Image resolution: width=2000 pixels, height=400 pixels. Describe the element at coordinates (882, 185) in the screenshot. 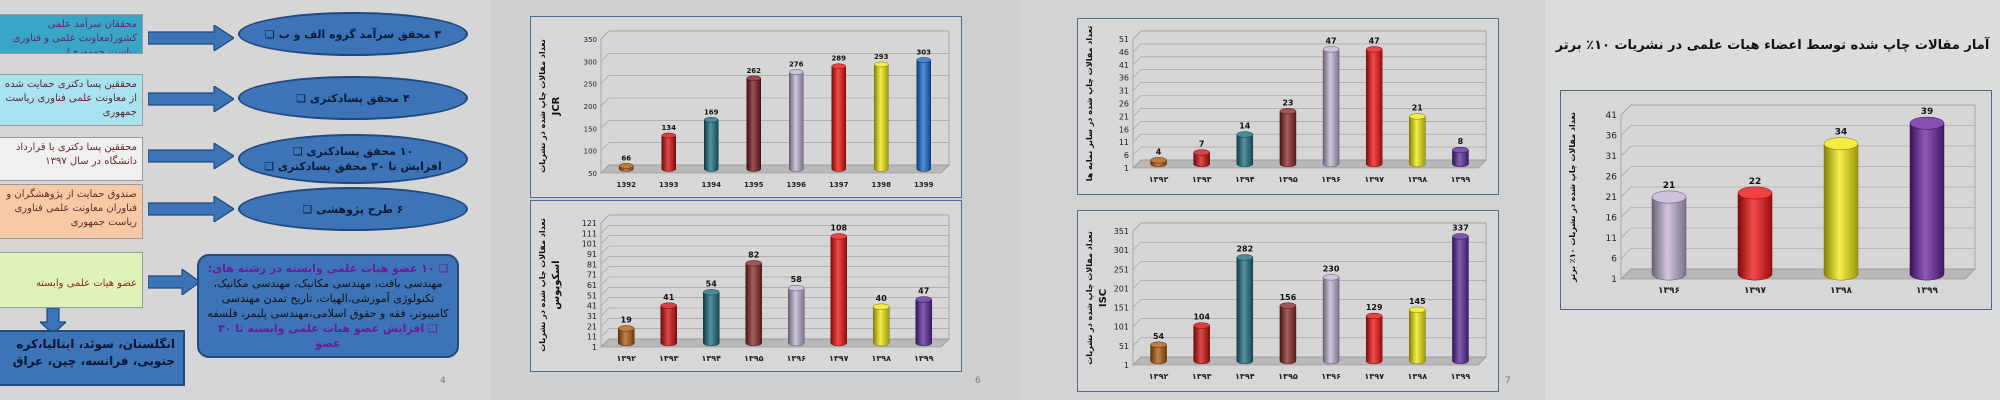

I see `x-tick-label: 1398` at that location.